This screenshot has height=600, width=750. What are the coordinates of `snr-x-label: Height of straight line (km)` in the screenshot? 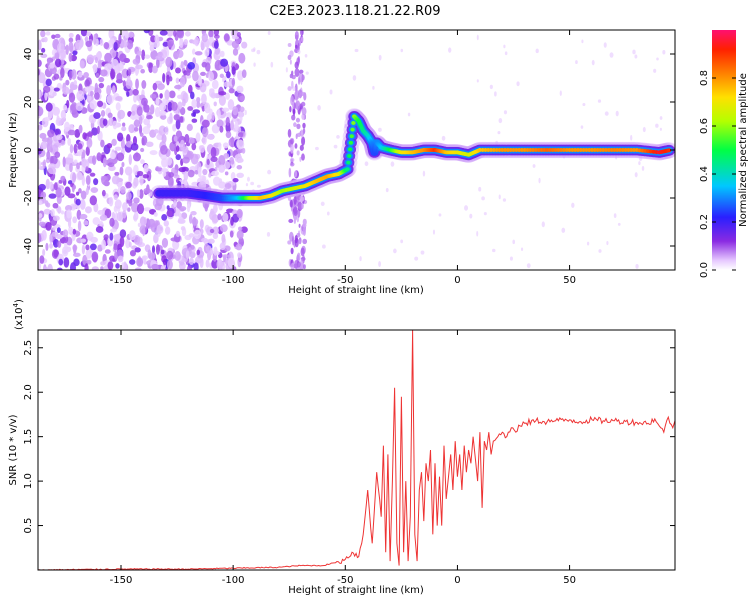 It's located at (356, 590).